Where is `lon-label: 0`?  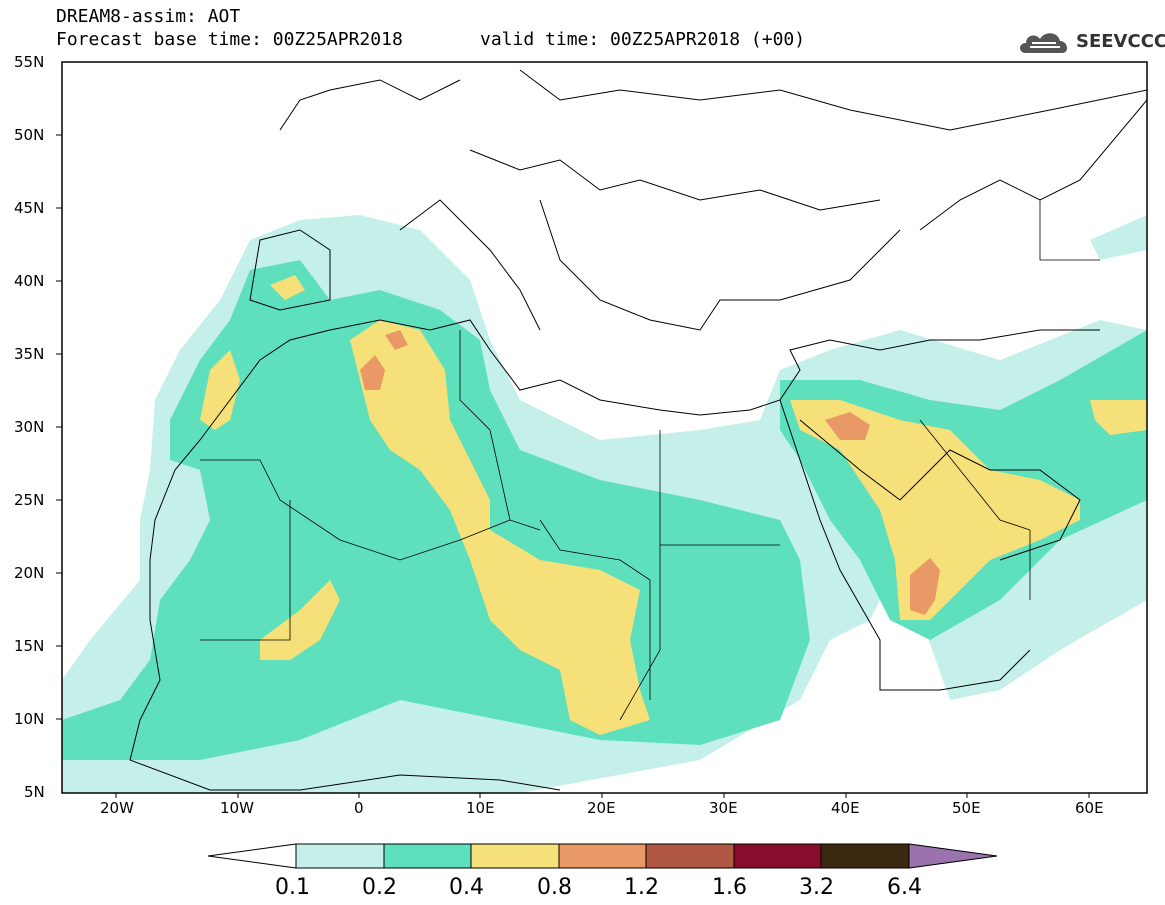 lon-label: 0 is located at coordinates (359, 808).